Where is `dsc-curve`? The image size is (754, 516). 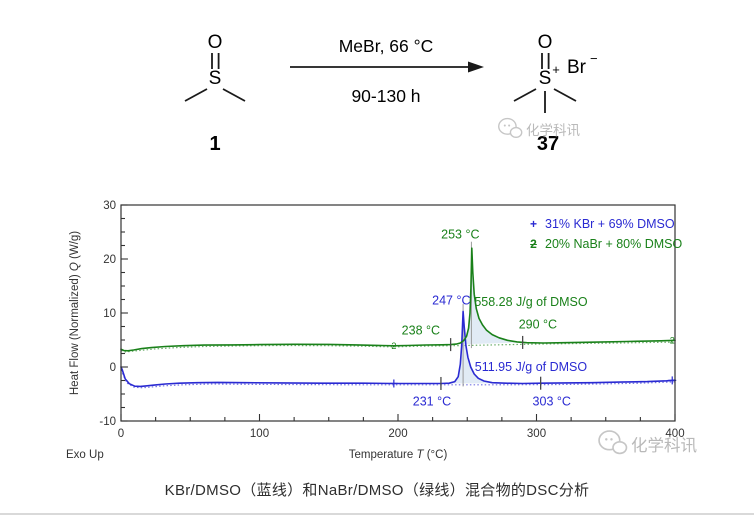
dsc-curve is located at coordinates (398, 349).